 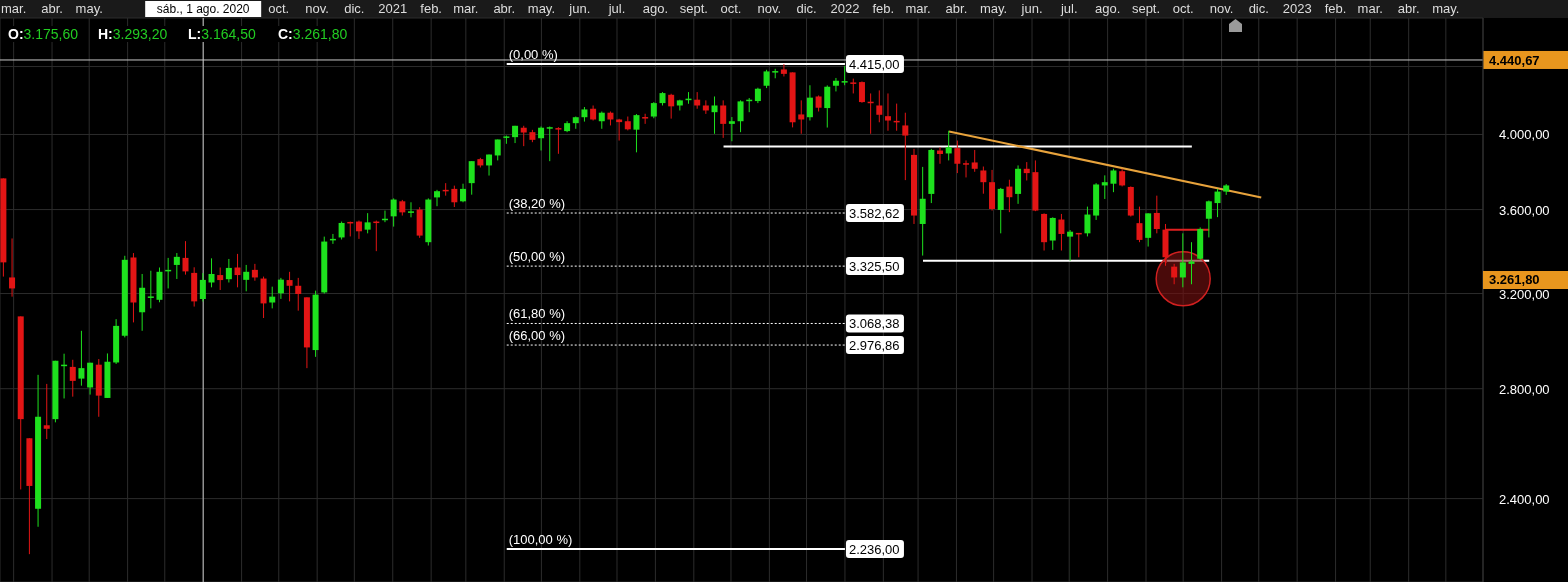 What do you see at coordinates (222, 34) in the screenshot?
I see `annotation: L:3.164,50` at bounding box center [222, 34].